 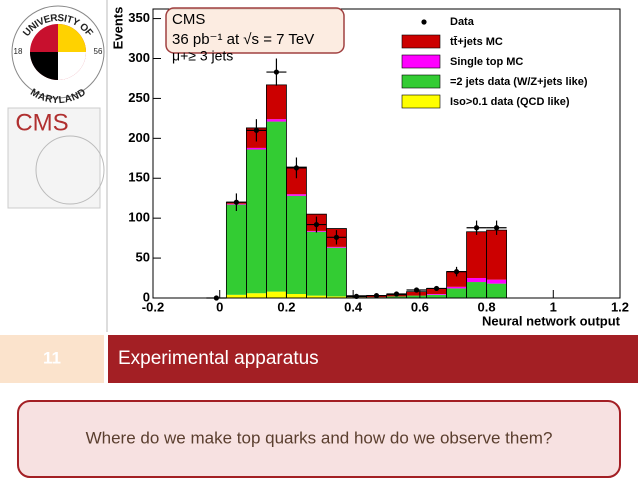 I want to click on x-axis-label: Neural network output, so click(x=551, y=320).